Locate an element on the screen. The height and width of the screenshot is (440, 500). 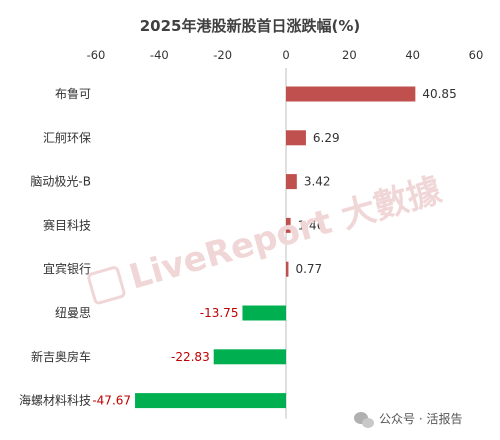
value-label: 6.29 is located at coordinates (326, 138).